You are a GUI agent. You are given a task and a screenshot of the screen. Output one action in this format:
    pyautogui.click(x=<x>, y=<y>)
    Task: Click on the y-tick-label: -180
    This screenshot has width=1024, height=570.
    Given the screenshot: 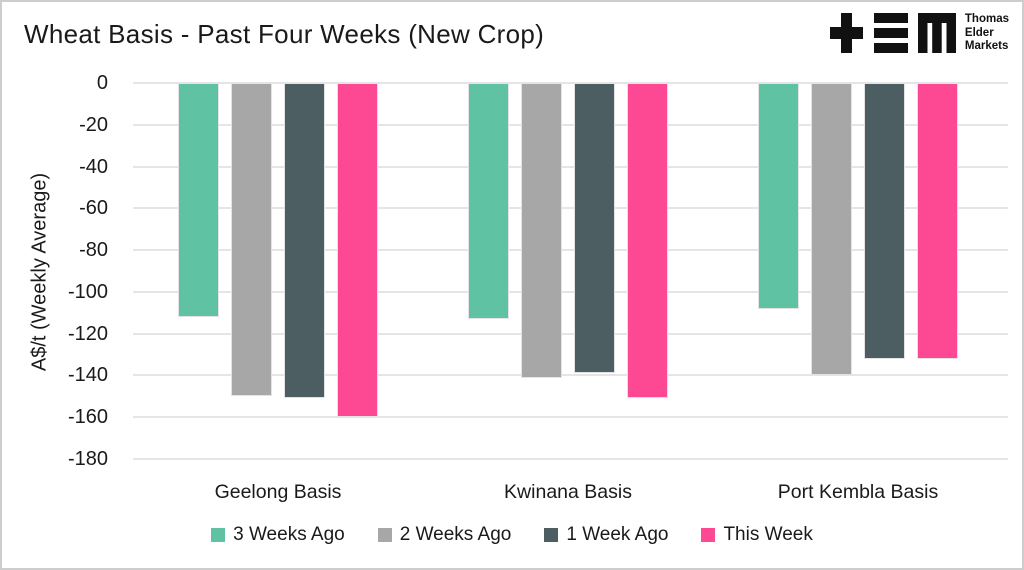 What is the action you would take?
    pyautogui.click(x=87, y=459)
    